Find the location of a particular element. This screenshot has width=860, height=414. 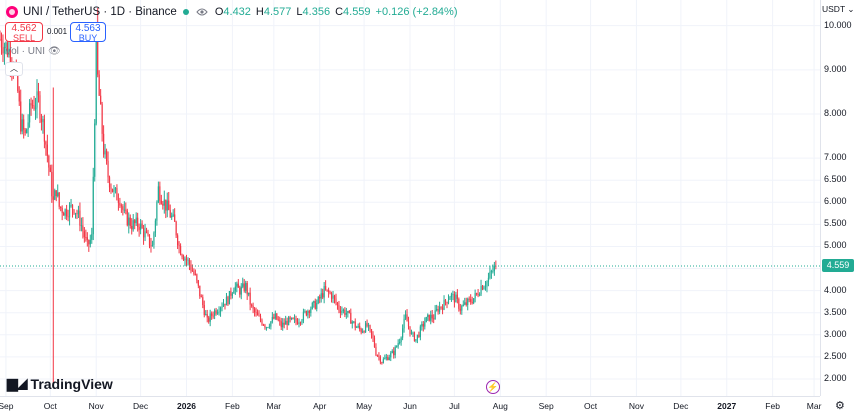

price-tick-label: 8.000 is located at coordinates (835, 112).